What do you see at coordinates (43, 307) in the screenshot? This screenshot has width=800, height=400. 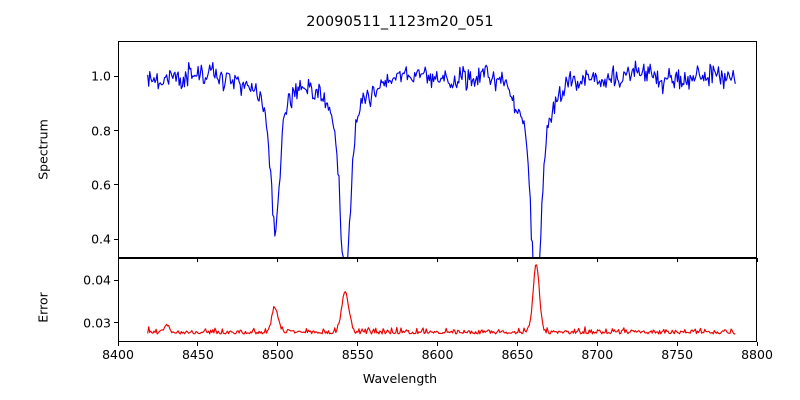 I see `y-axis-label-error: Error` at bounding box center [43, 307].